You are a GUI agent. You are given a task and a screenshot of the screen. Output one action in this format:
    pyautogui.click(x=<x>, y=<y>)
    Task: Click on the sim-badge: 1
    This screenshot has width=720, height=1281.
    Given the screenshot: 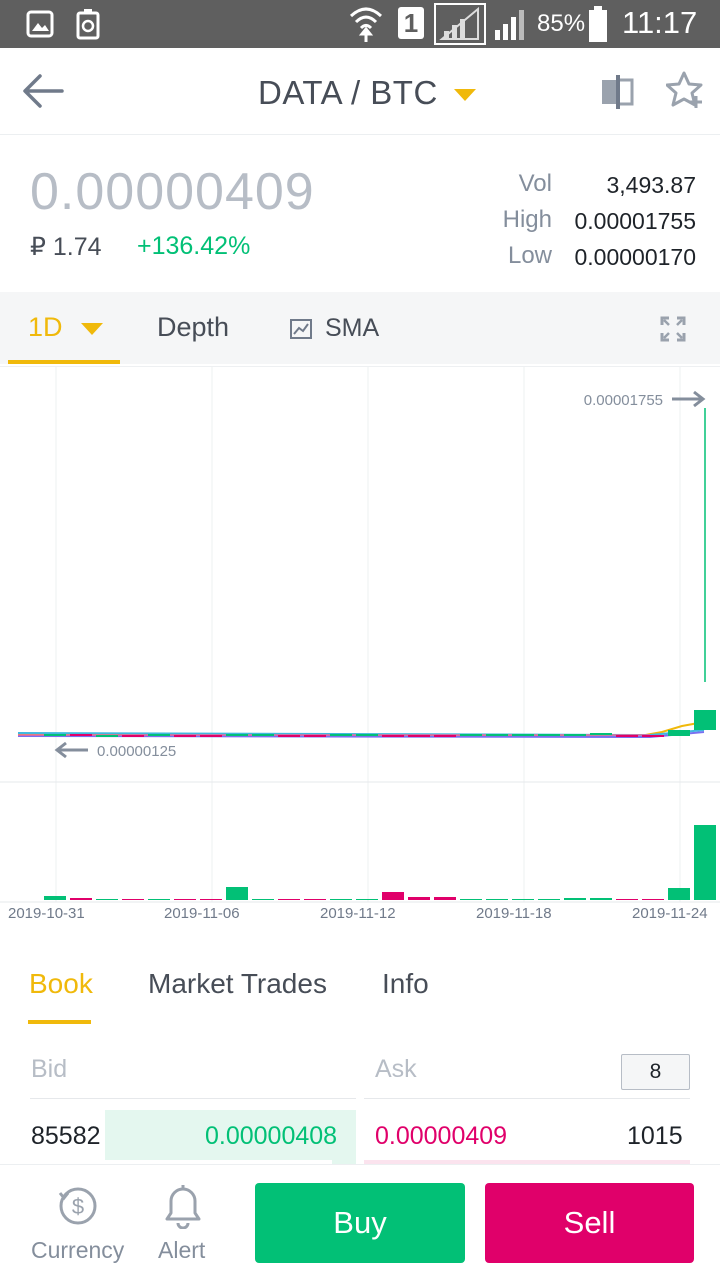 What is the action you would take?
    pyautogui.click(x=411, y=23)
    